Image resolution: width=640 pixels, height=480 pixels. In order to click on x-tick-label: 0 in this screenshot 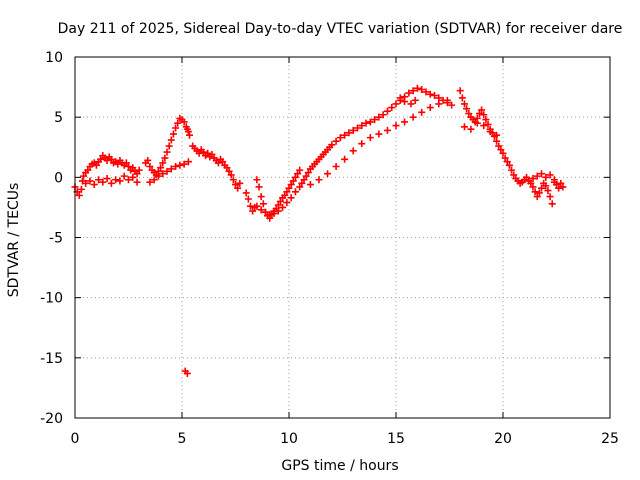, I will do `click(75, 439)`.